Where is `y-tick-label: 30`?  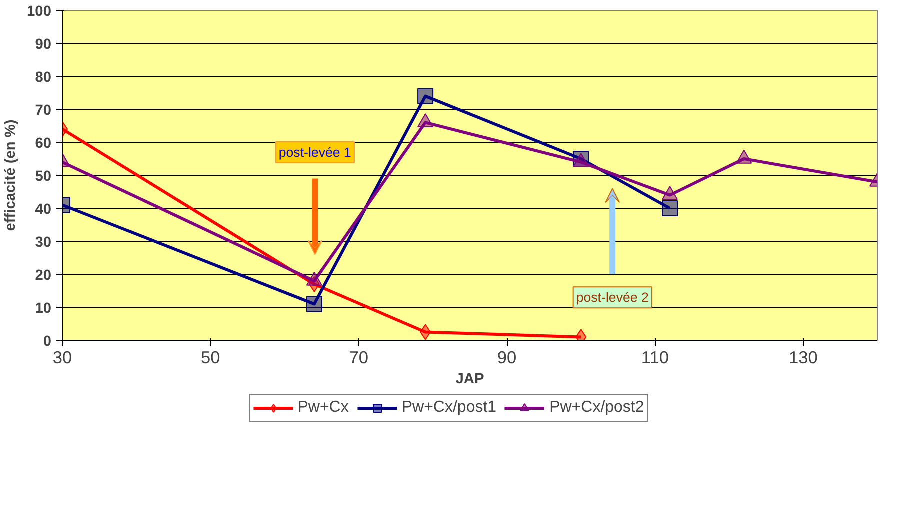 y-tick-label: 30 is located at coordinates (43, 243).